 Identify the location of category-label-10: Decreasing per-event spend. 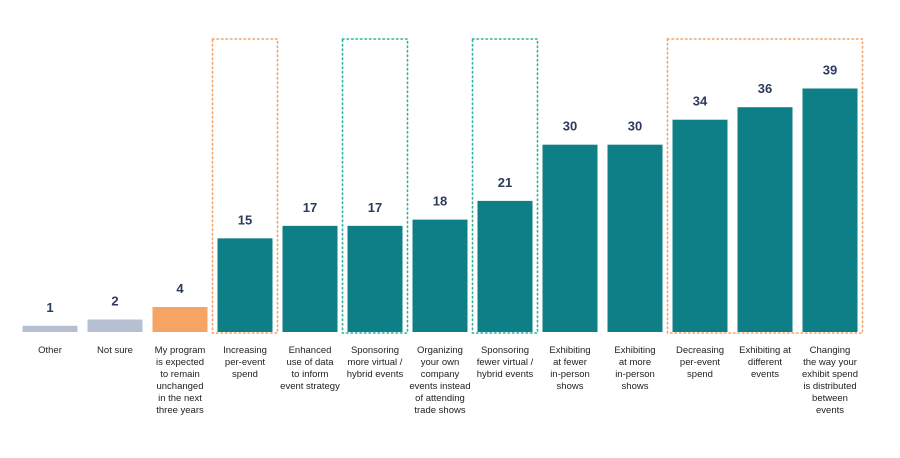
(700, 362).